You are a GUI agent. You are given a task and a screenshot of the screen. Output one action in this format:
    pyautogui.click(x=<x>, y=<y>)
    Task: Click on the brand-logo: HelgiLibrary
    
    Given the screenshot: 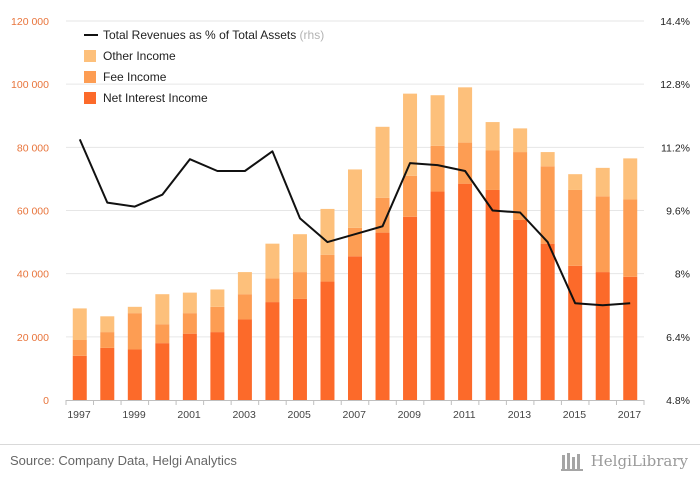 What is the action you would take?
    pyautogui.click(x=624, y=461)
    